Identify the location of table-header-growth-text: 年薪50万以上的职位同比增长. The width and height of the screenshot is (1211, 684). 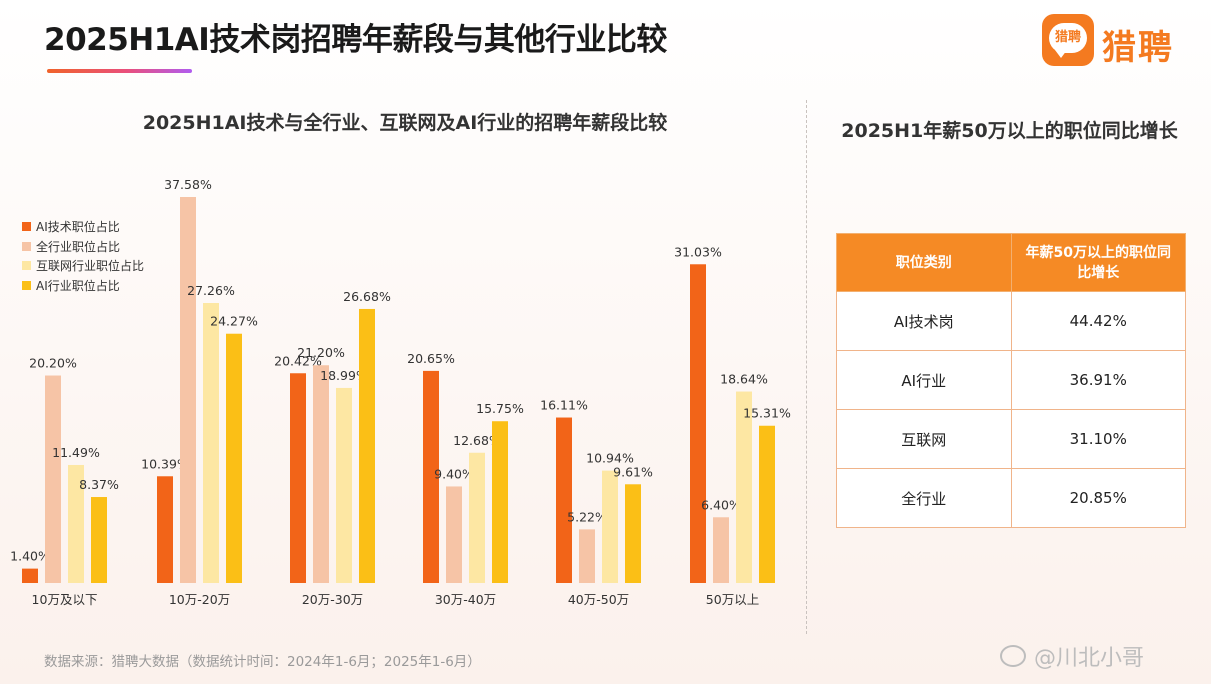
(1098, 262).